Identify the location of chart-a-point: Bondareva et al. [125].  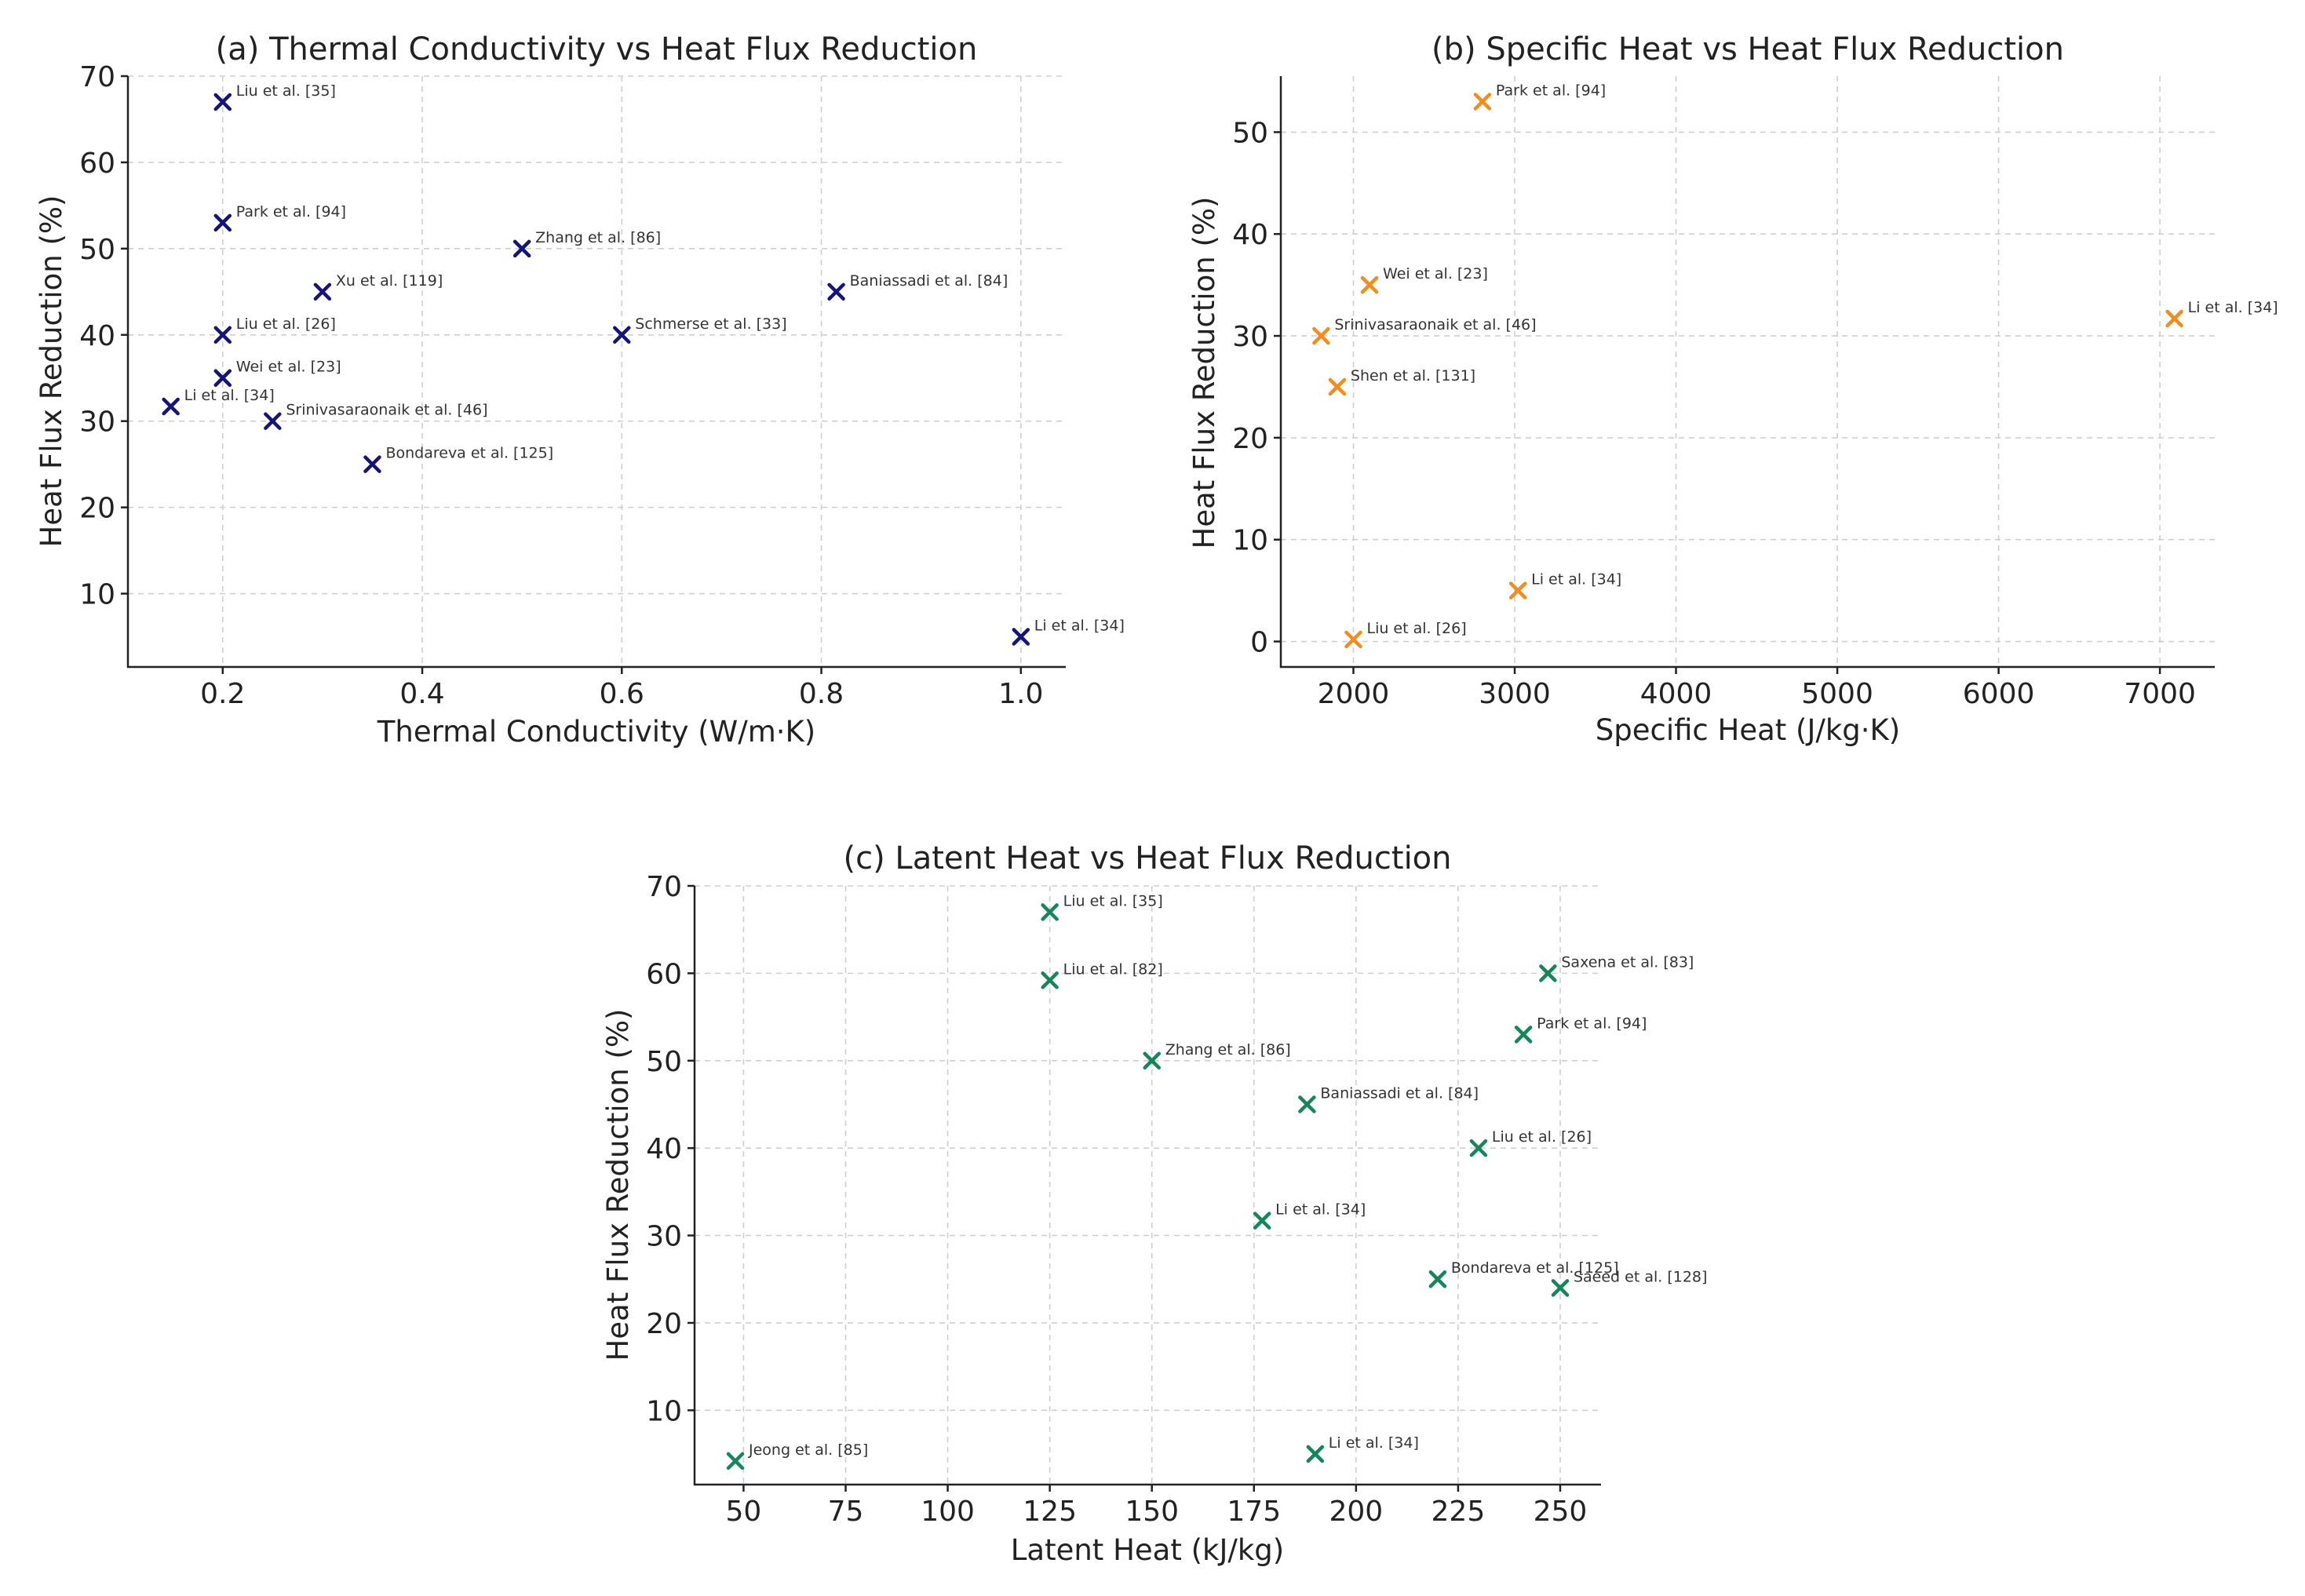
(458, 459).